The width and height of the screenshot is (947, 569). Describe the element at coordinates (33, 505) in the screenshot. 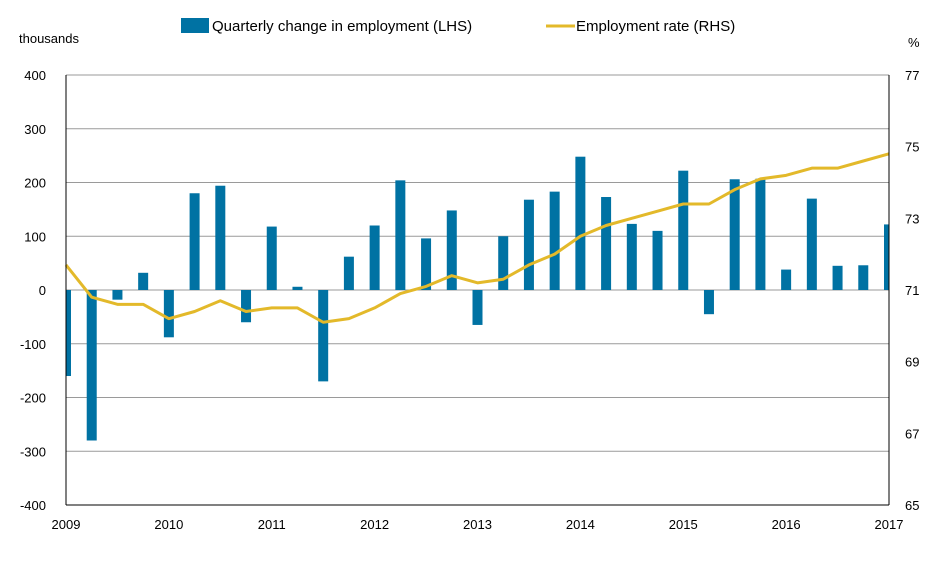

I see `left-tick-label: -400` at that location.